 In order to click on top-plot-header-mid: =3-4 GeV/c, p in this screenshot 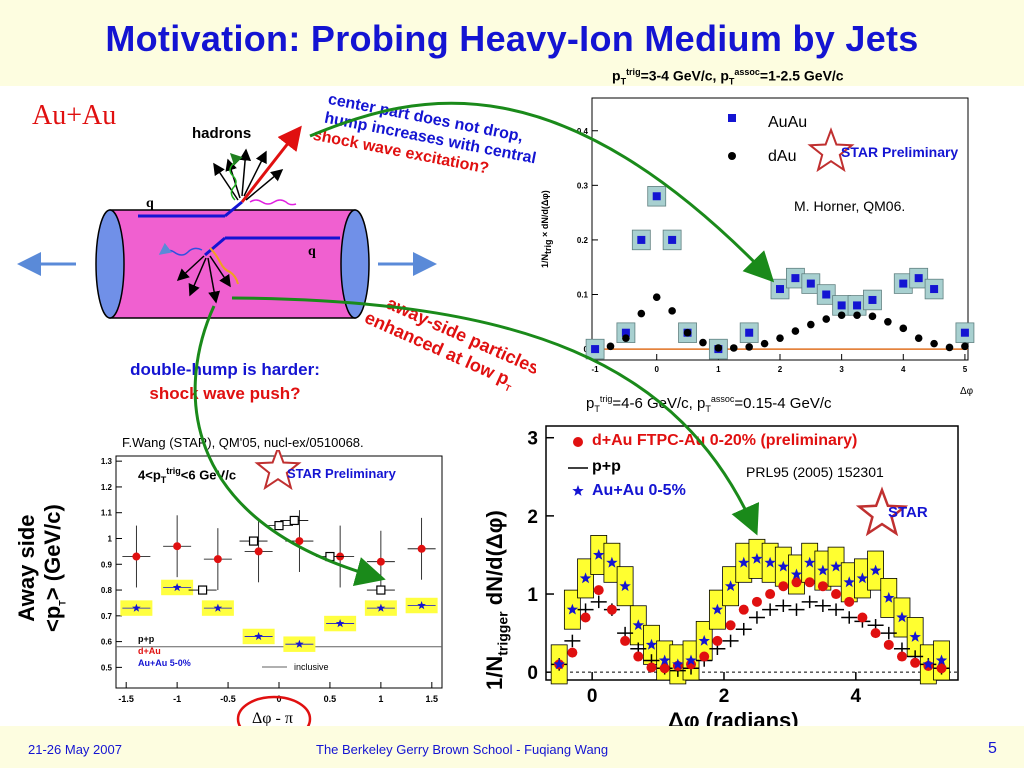, I will do `click(684, 75)`.